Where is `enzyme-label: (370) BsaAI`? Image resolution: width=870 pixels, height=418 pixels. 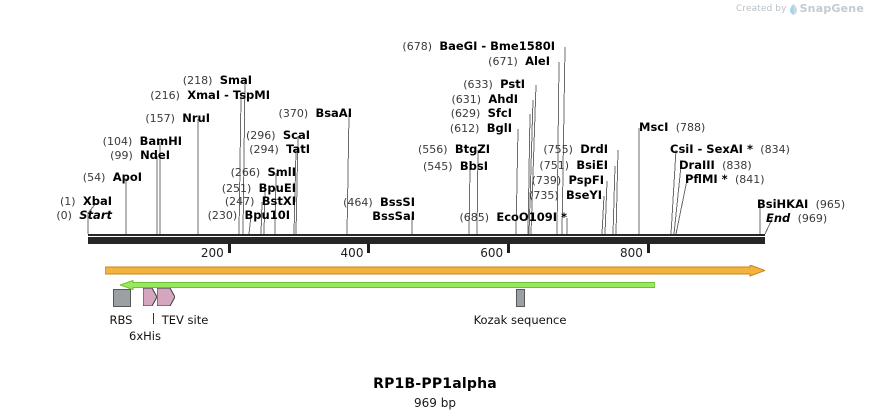
enzyme-label: (370) BsaAI is located at coordinates (176, 113).